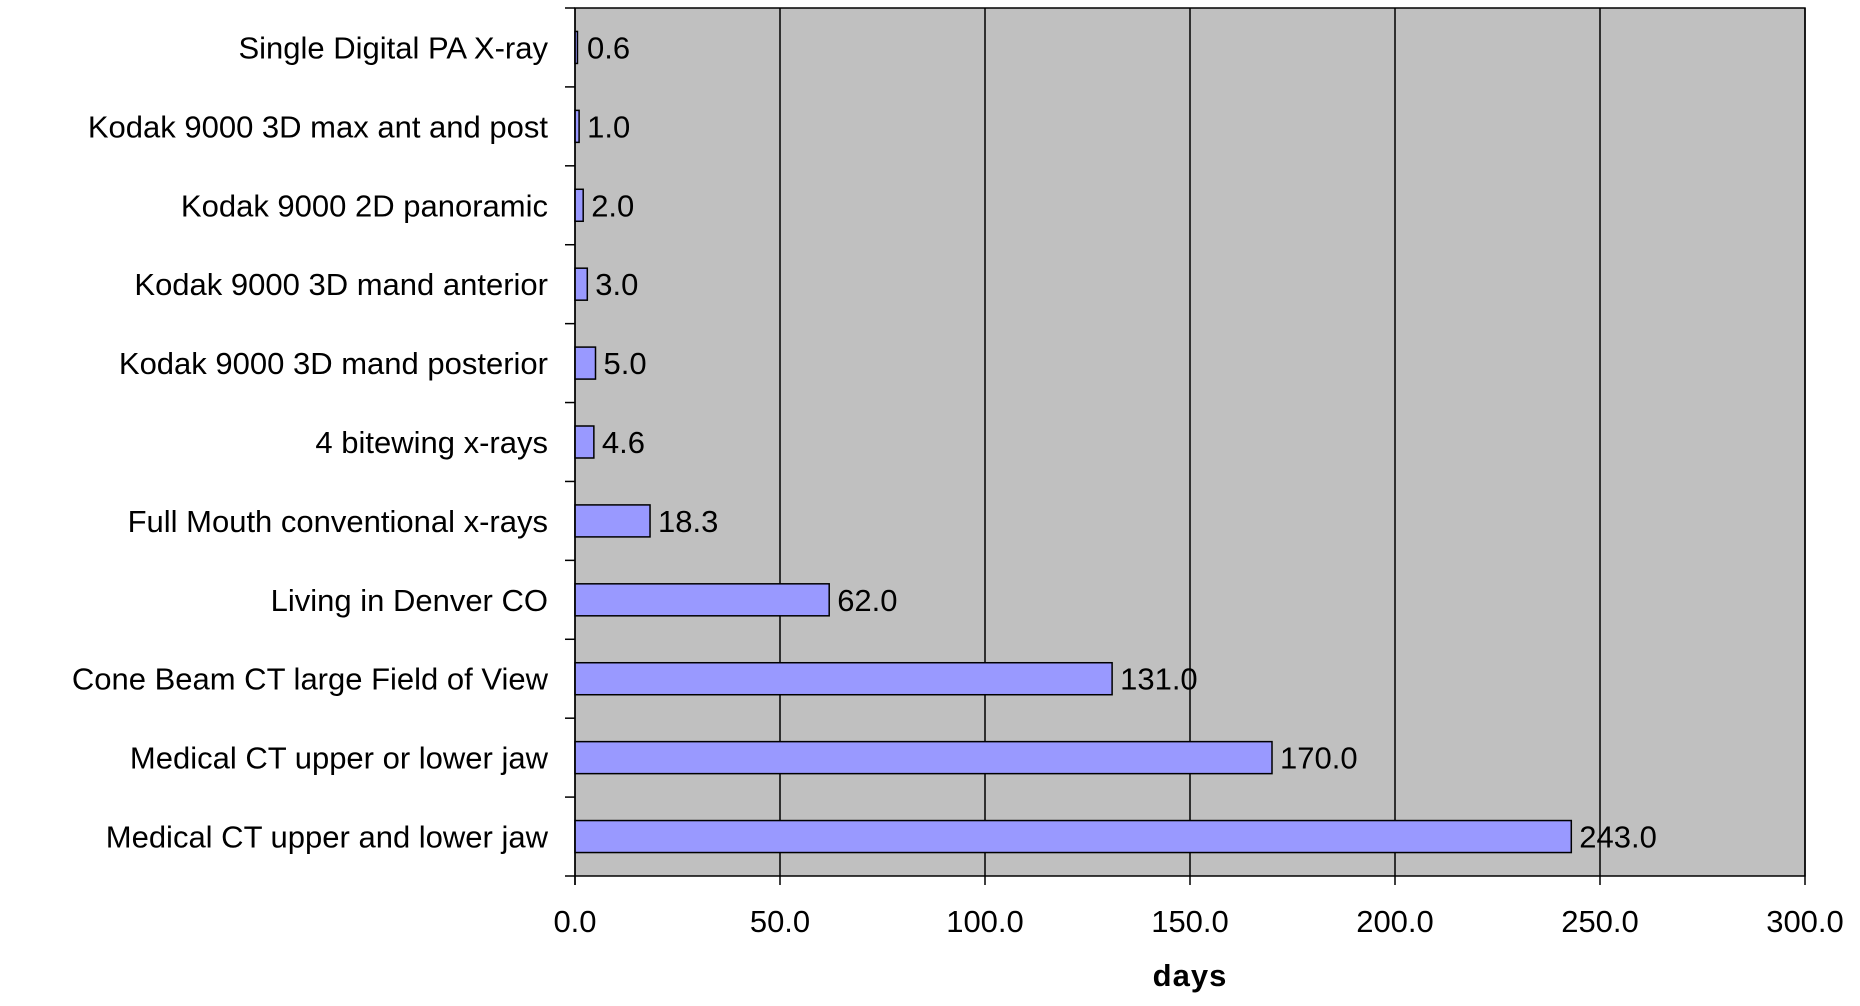 Image resolution: width=1860 pixels, height=1006 pixels. Describe the element at coordinates (616, 284) in the screenshot. I see `data-label: 3.0` at that location.